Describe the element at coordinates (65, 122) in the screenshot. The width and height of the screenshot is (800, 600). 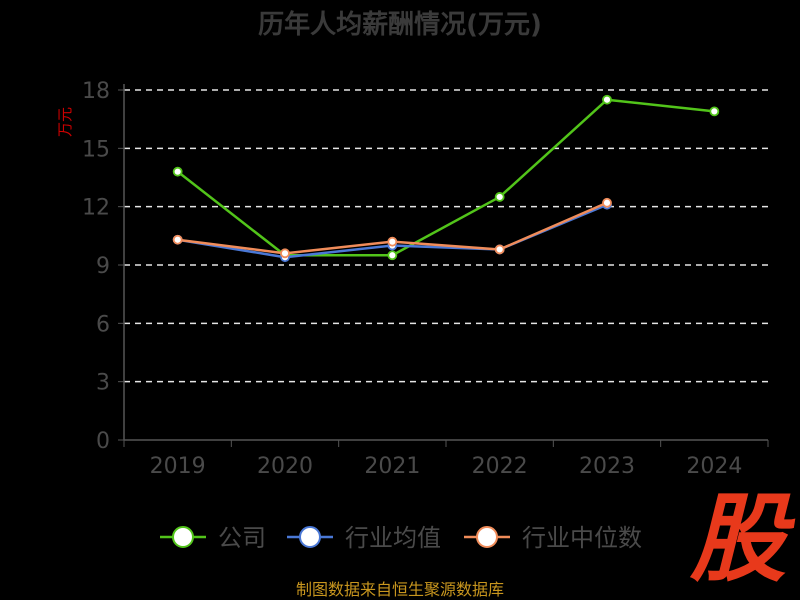
I see `y-axis-label: 万元` at that location.